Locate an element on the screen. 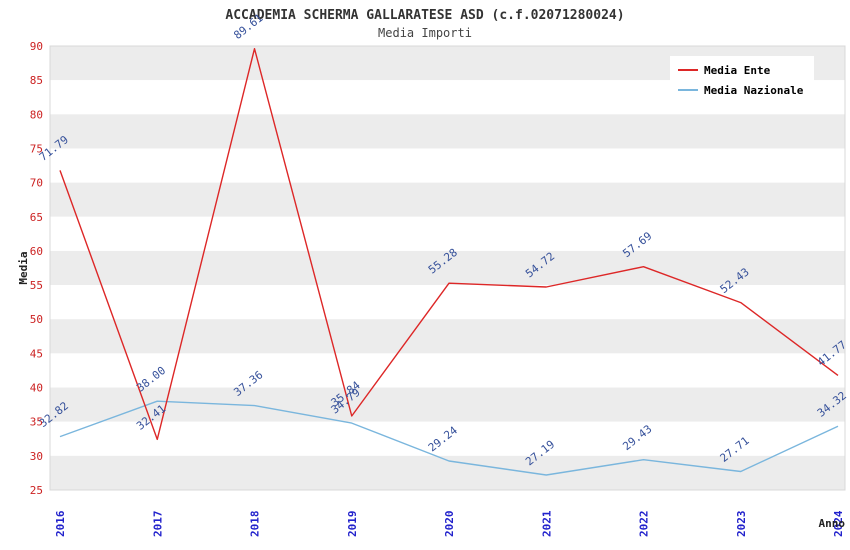  svg-text: 45 is located at coordinates (36, 353).